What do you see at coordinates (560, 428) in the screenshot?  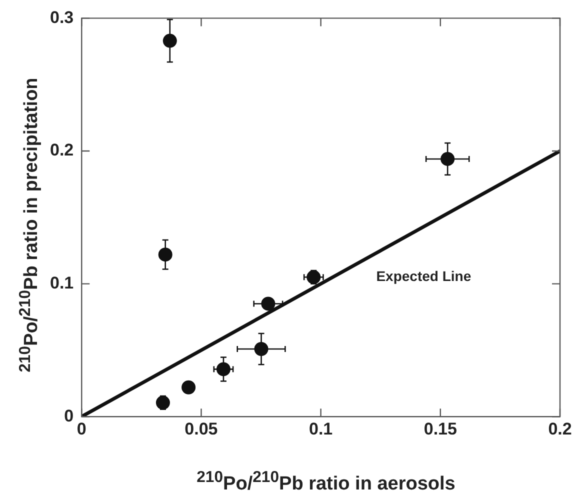 I see `x-tick-label: 0.2` at bounding box center [560, 428].